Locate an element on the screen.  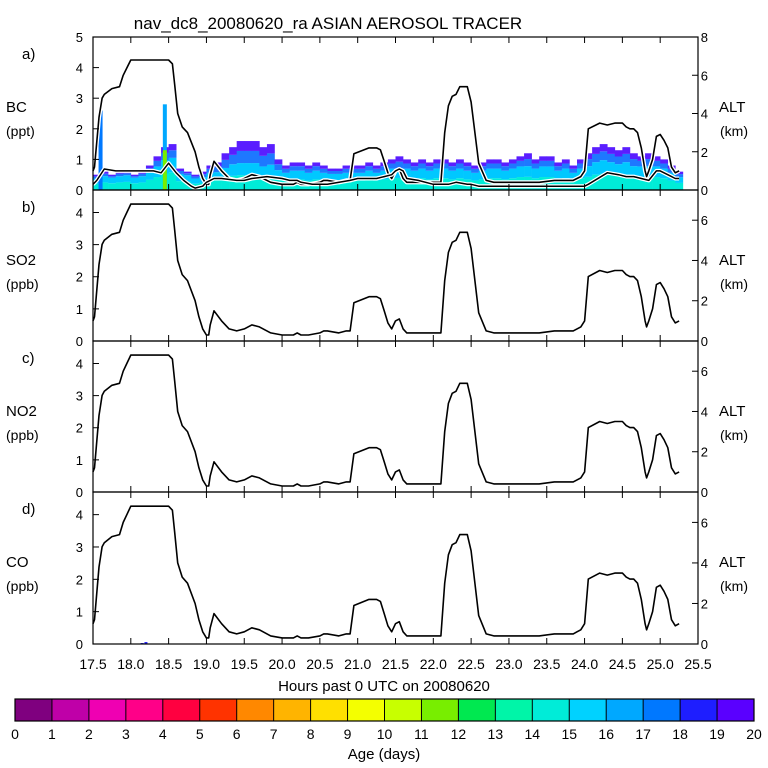
colorbar-tick-label: 17 is located at coordinates (643, 734).